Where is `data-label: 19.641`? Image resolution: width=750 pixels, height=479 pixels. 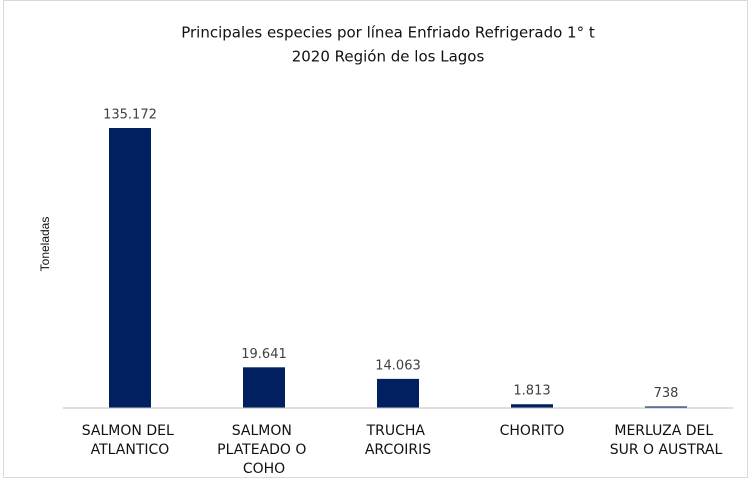
data-label: 19.641 is located at coordinates (264, 354).